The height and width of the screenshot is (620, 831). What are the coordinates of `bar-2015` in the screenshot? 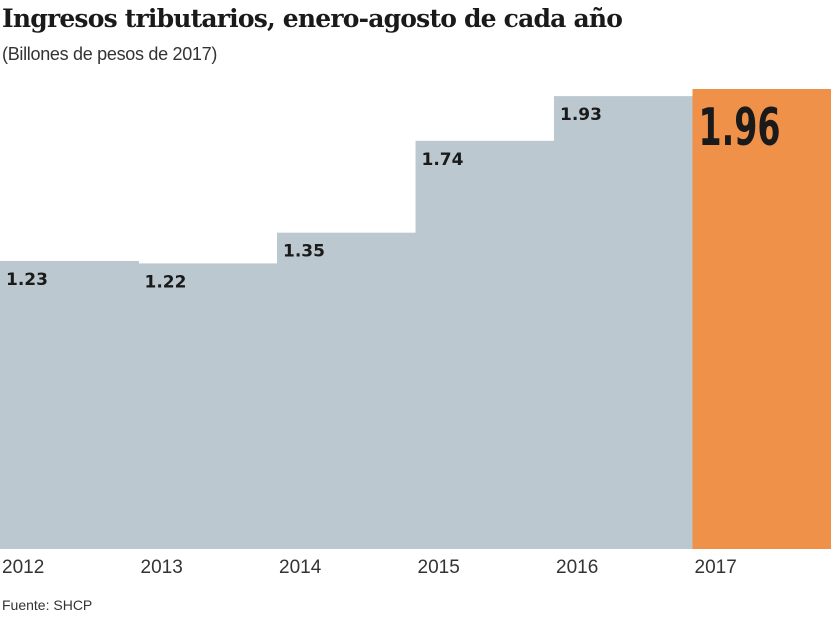 It's located at (485, 345).